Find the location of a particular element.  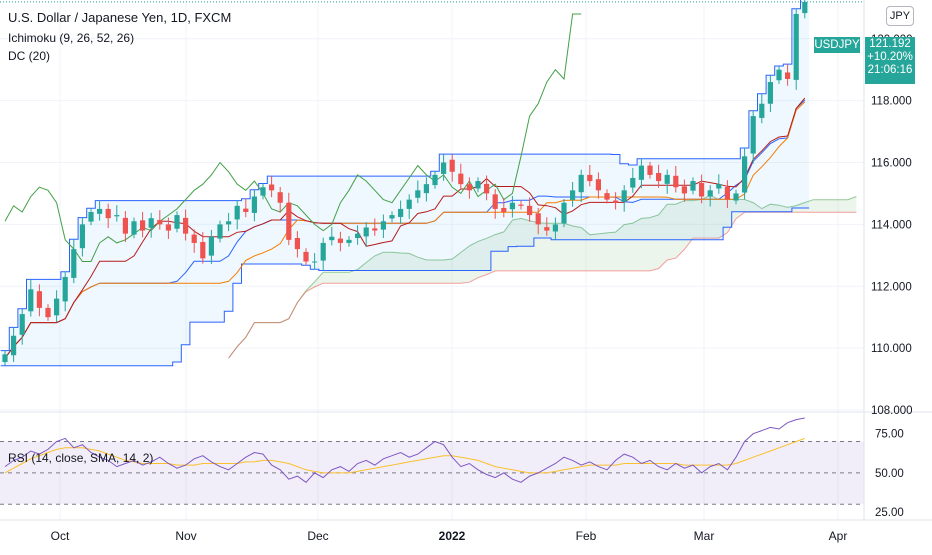

price-tick-label: 116.000 is located at coordinates (891, 164).